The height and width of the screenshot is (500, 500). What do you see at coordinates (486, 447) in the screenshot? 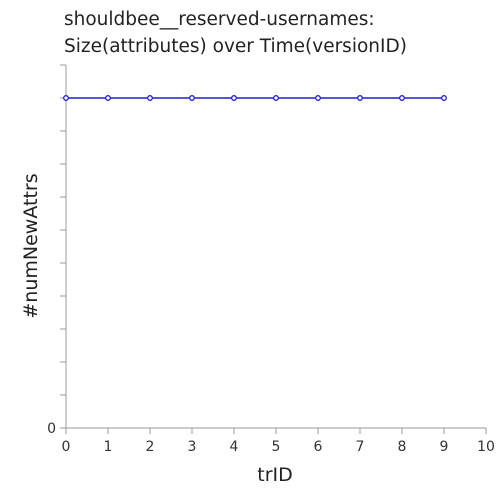
I see `x-tick-label: 10` at bounding box center [486, 447].